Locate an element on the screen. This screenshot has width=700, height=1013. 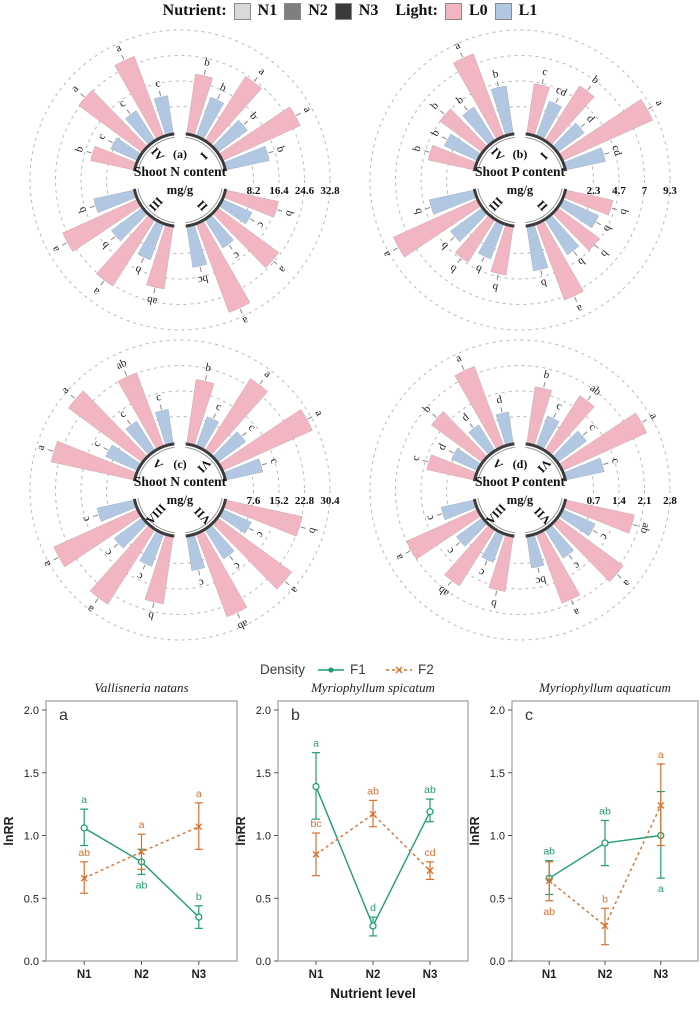
legend-series-name: F2 is located at coordinates (426, 669).